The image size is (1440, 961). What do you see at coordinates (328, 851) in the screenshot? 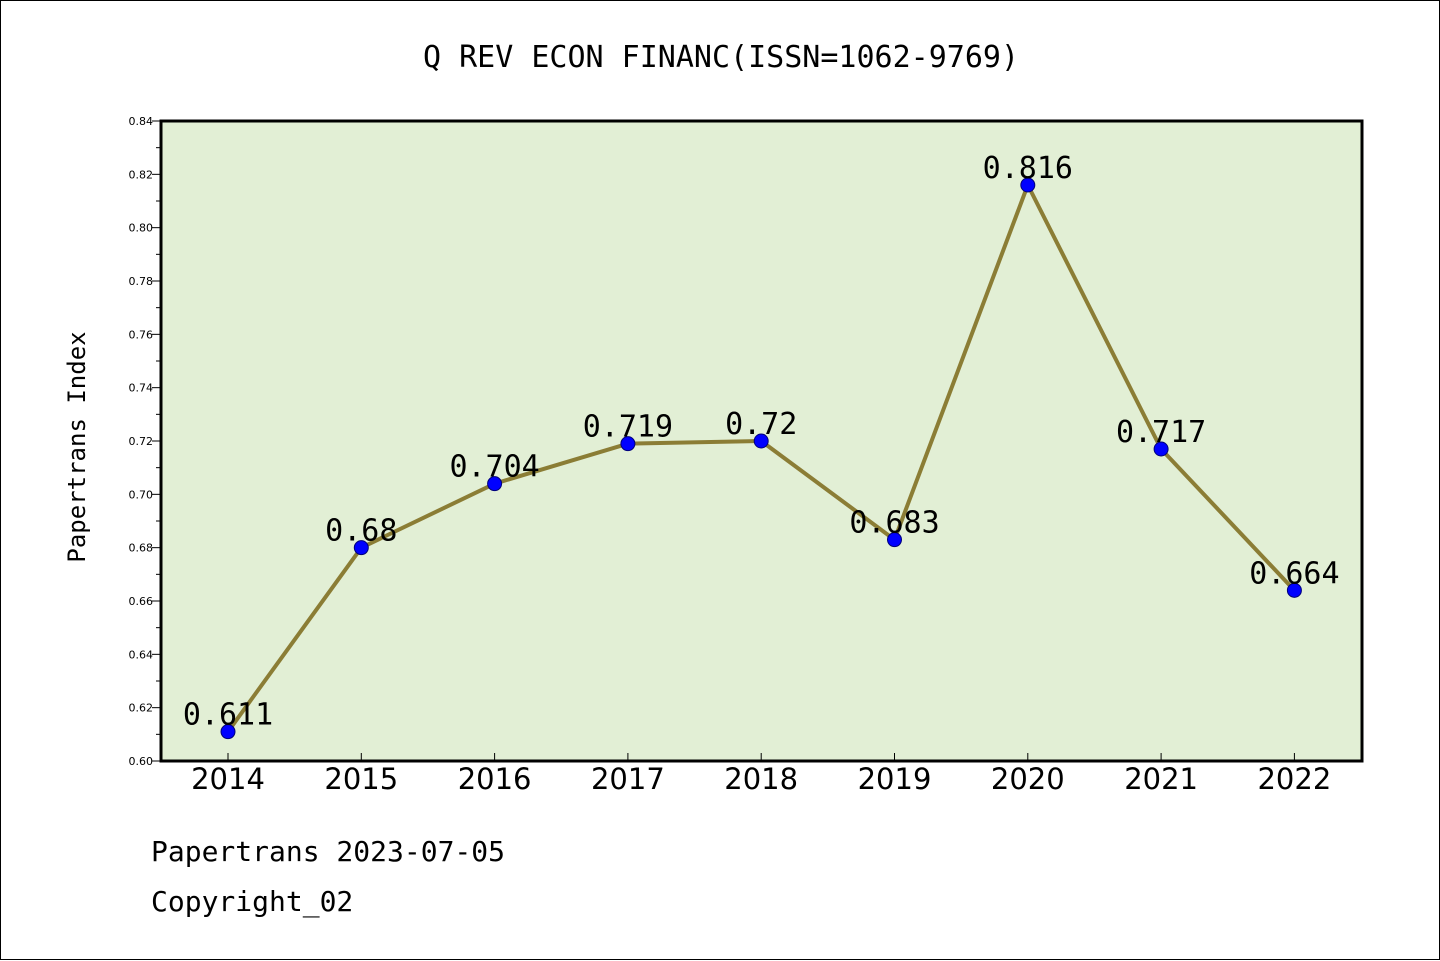
I see `source-note: Papertrans 2023-07-05` at bounding box center [328, 851].